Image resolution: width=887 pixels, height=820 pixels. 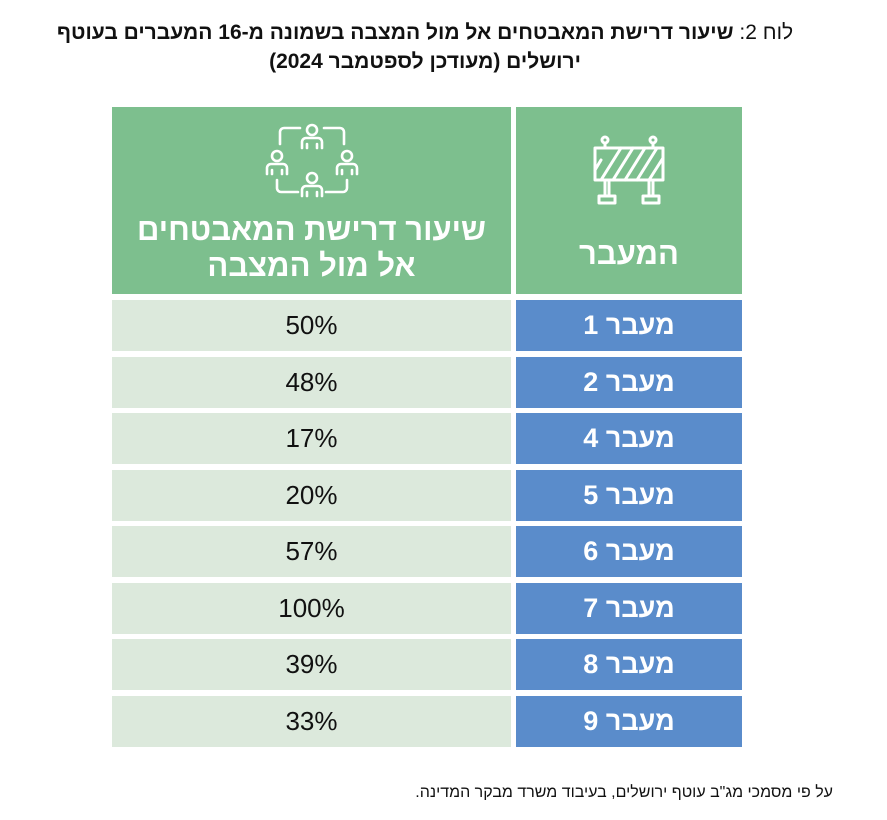 What do you see at coordinates (311, 438) in the screenshot?
I see `ratio-cell: 17%` at bounding box center [311, 438].